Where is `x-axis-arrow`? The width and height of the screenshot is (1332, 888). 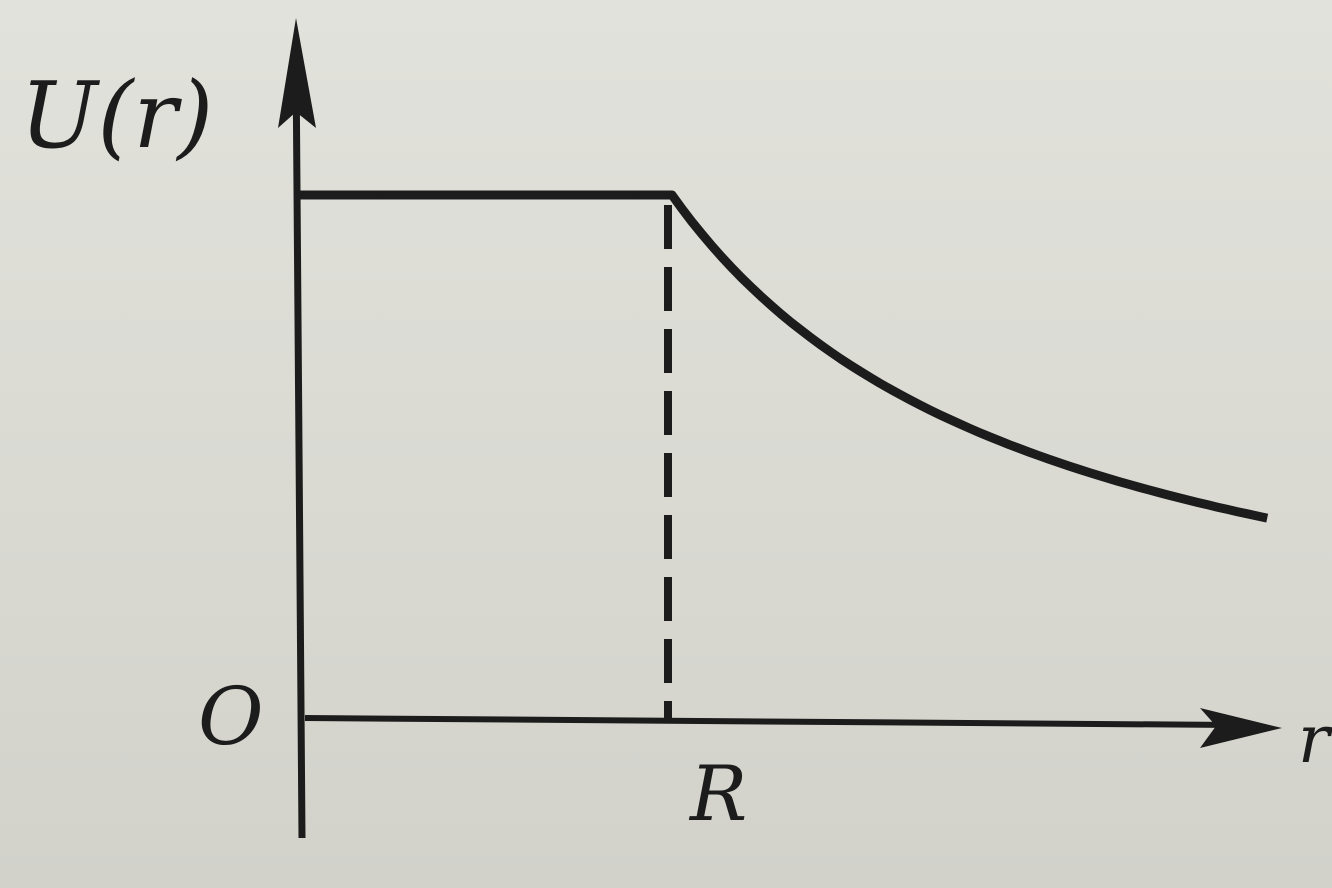 x-axis-arrow is located at coordinates (1241, 728).